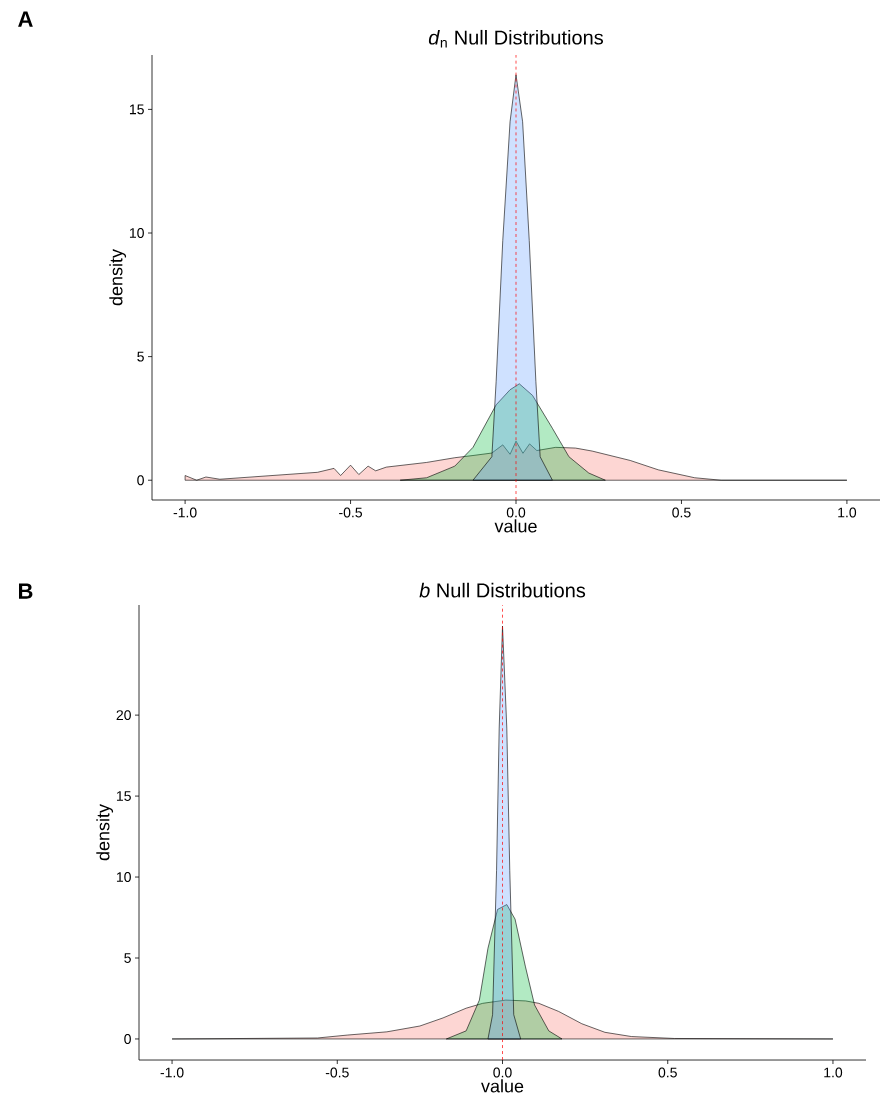 This screenshot has height=1111, width=892. What do you see at coordinates (25, 591) in the screenshot?
I see `text: B` at bounding box center [25, 591].